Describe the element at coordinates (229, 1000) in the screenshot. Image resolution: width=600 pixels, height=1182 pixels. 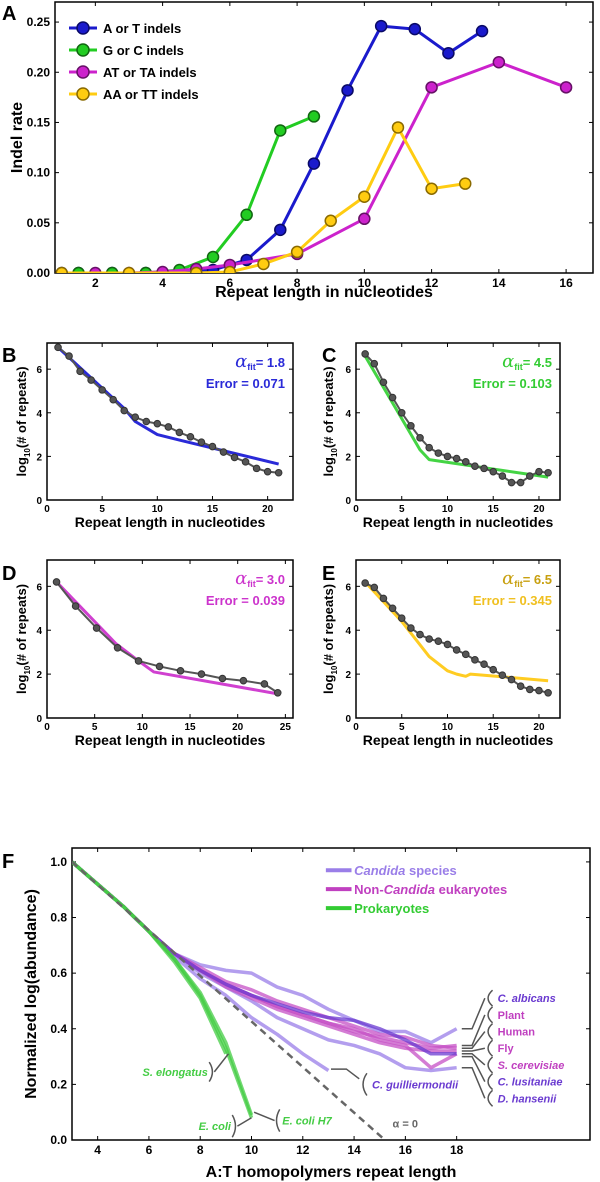
I see `series-line--0` at that location.